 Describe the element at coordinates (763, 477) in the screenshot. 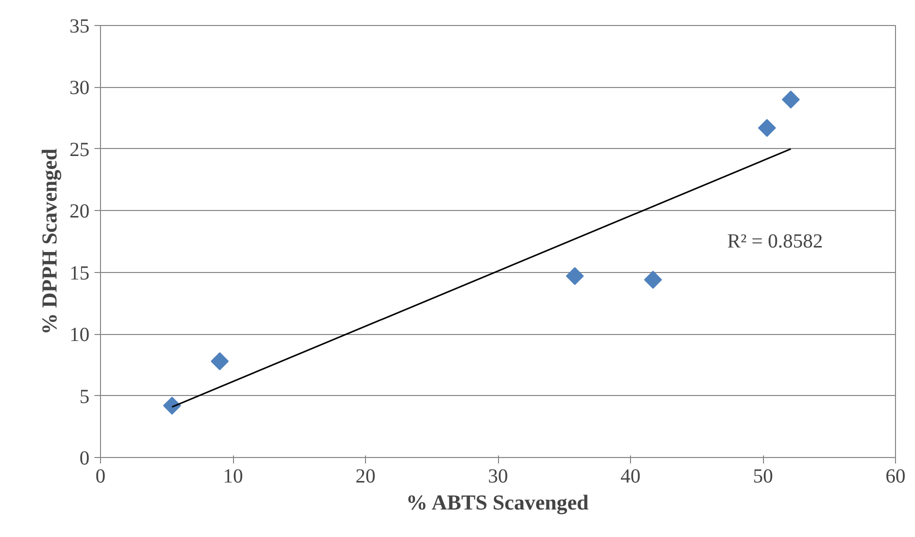

I see `x-tick-label: 50` at that location.